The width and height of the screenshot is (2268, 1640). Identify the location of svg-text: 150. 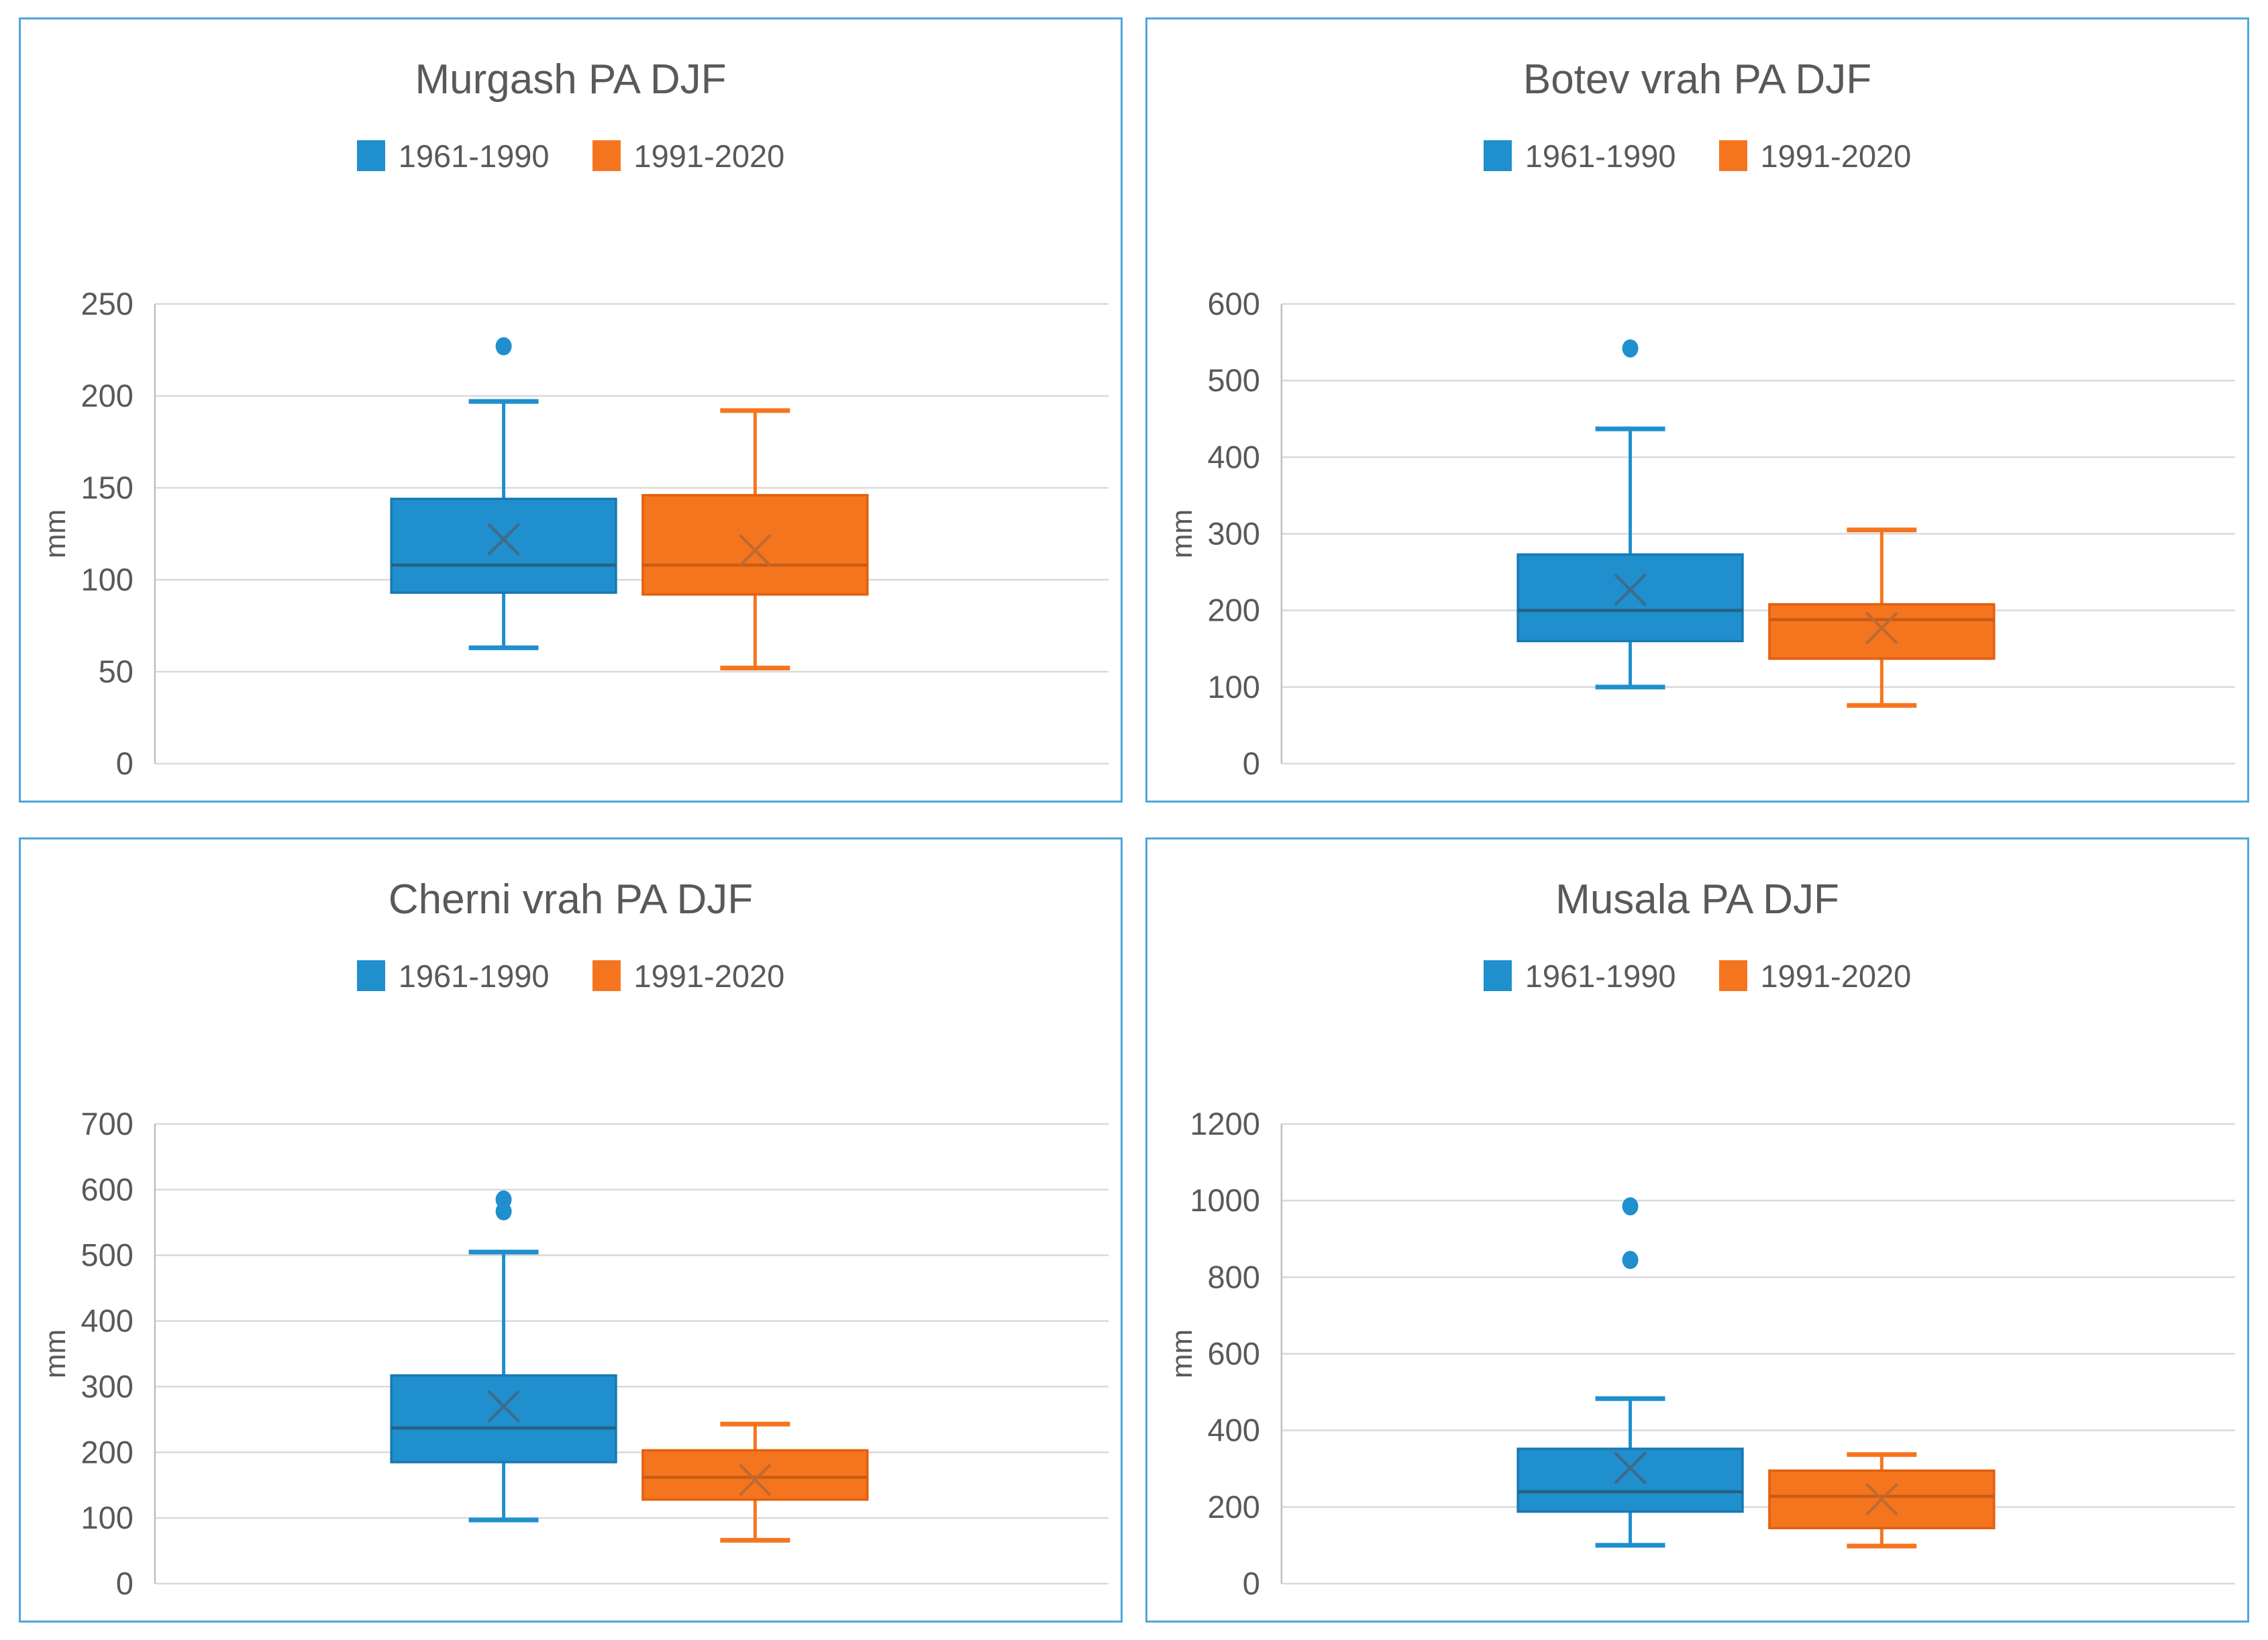
(107, 487).